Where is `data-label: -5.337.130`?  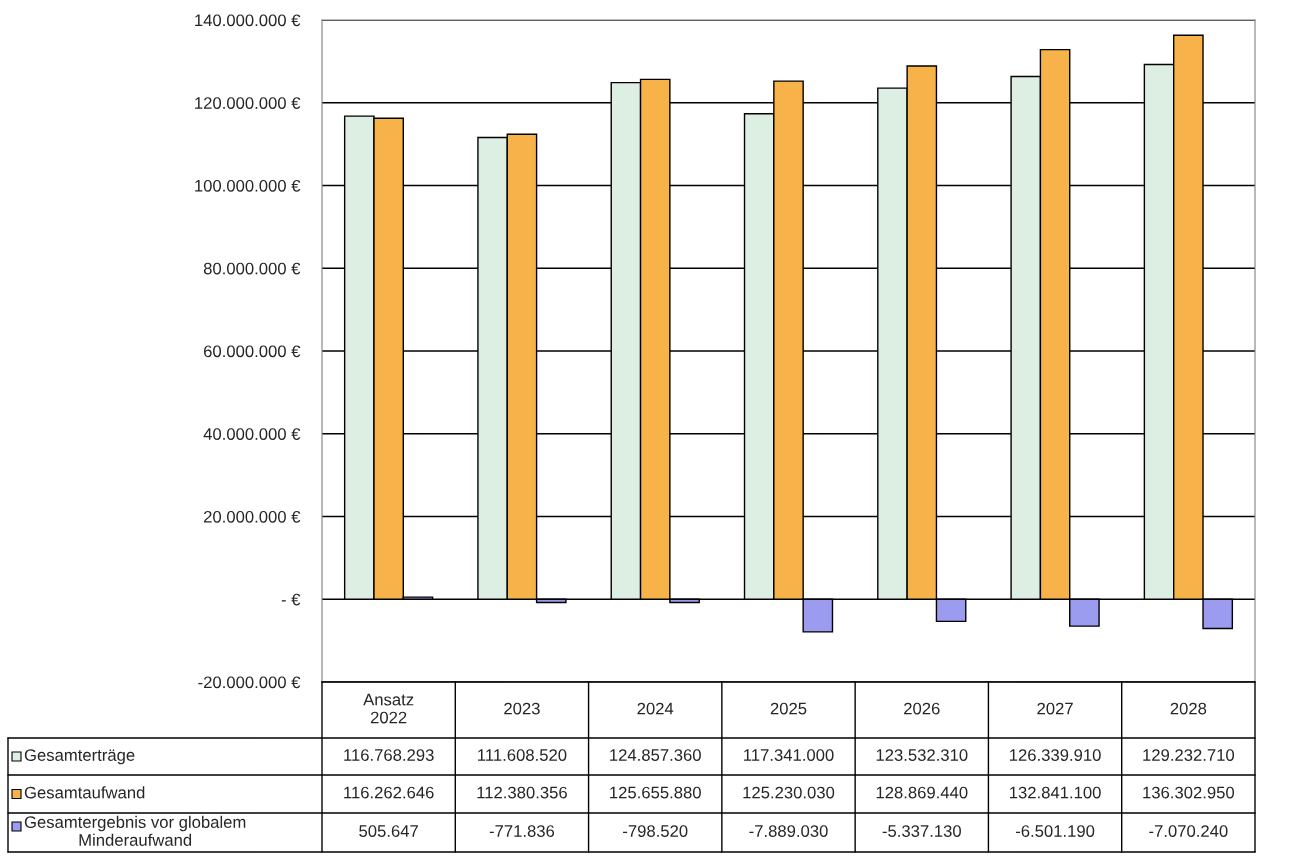 data-label: -5.337.130 is located at coordinates (921, 831).